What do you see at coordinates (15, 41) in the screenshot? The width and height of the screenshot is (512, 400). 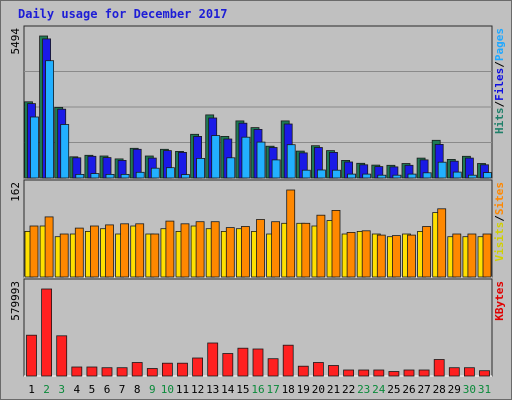 I see `ymax-label-hits-files-pages: 5494` at bounding box center [15, 41].